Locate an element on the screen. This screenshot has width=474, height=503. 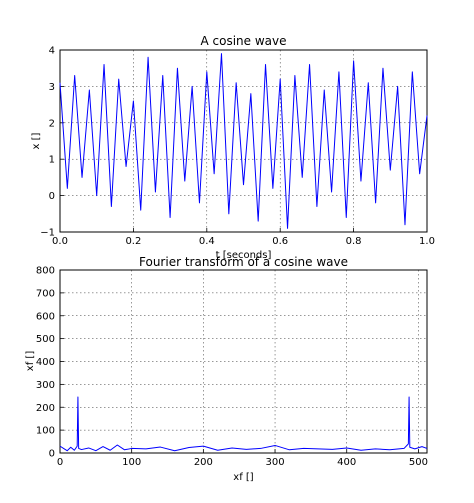
series-line is located at coordinates (243, 424).